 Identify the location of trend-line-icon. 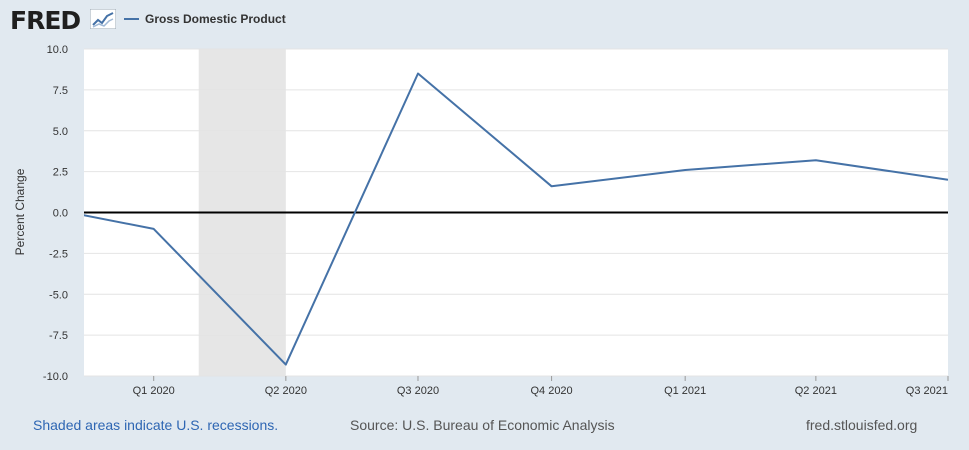
(103, 19).